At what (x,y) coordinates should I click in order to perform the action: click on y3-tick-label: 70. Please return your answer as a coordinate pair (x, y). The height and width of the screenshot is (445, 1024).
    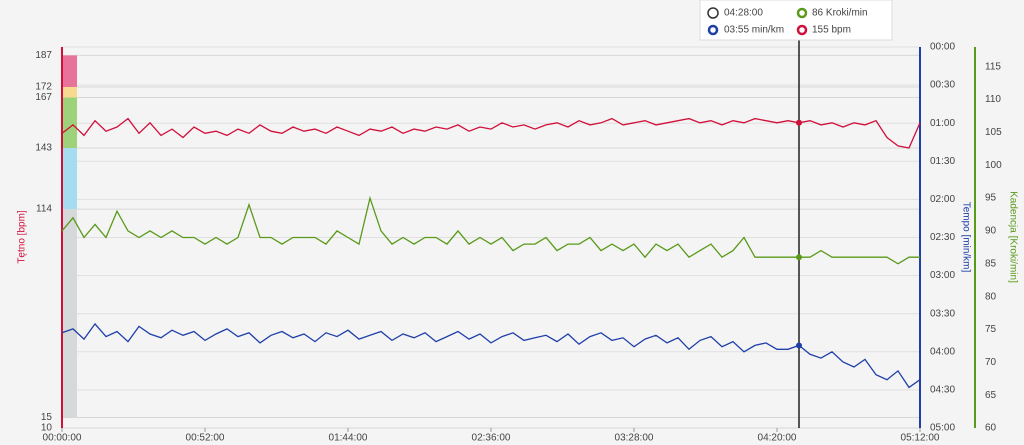
    Looking at the image, I should click on (991, 362).